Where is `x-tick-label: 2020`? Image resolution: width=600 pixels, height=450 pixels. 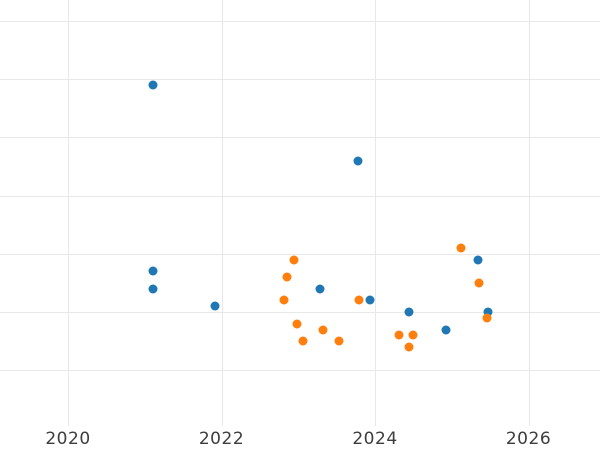 x-tick-label: 2020 is located at coordinates (68, 439).